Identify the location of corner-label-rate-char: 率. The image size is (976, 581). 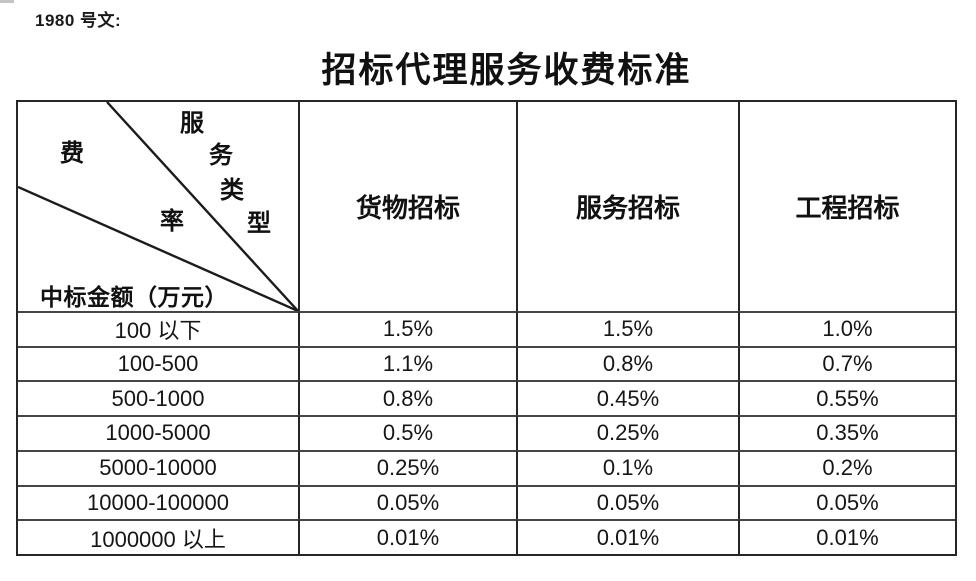
(172, 222).